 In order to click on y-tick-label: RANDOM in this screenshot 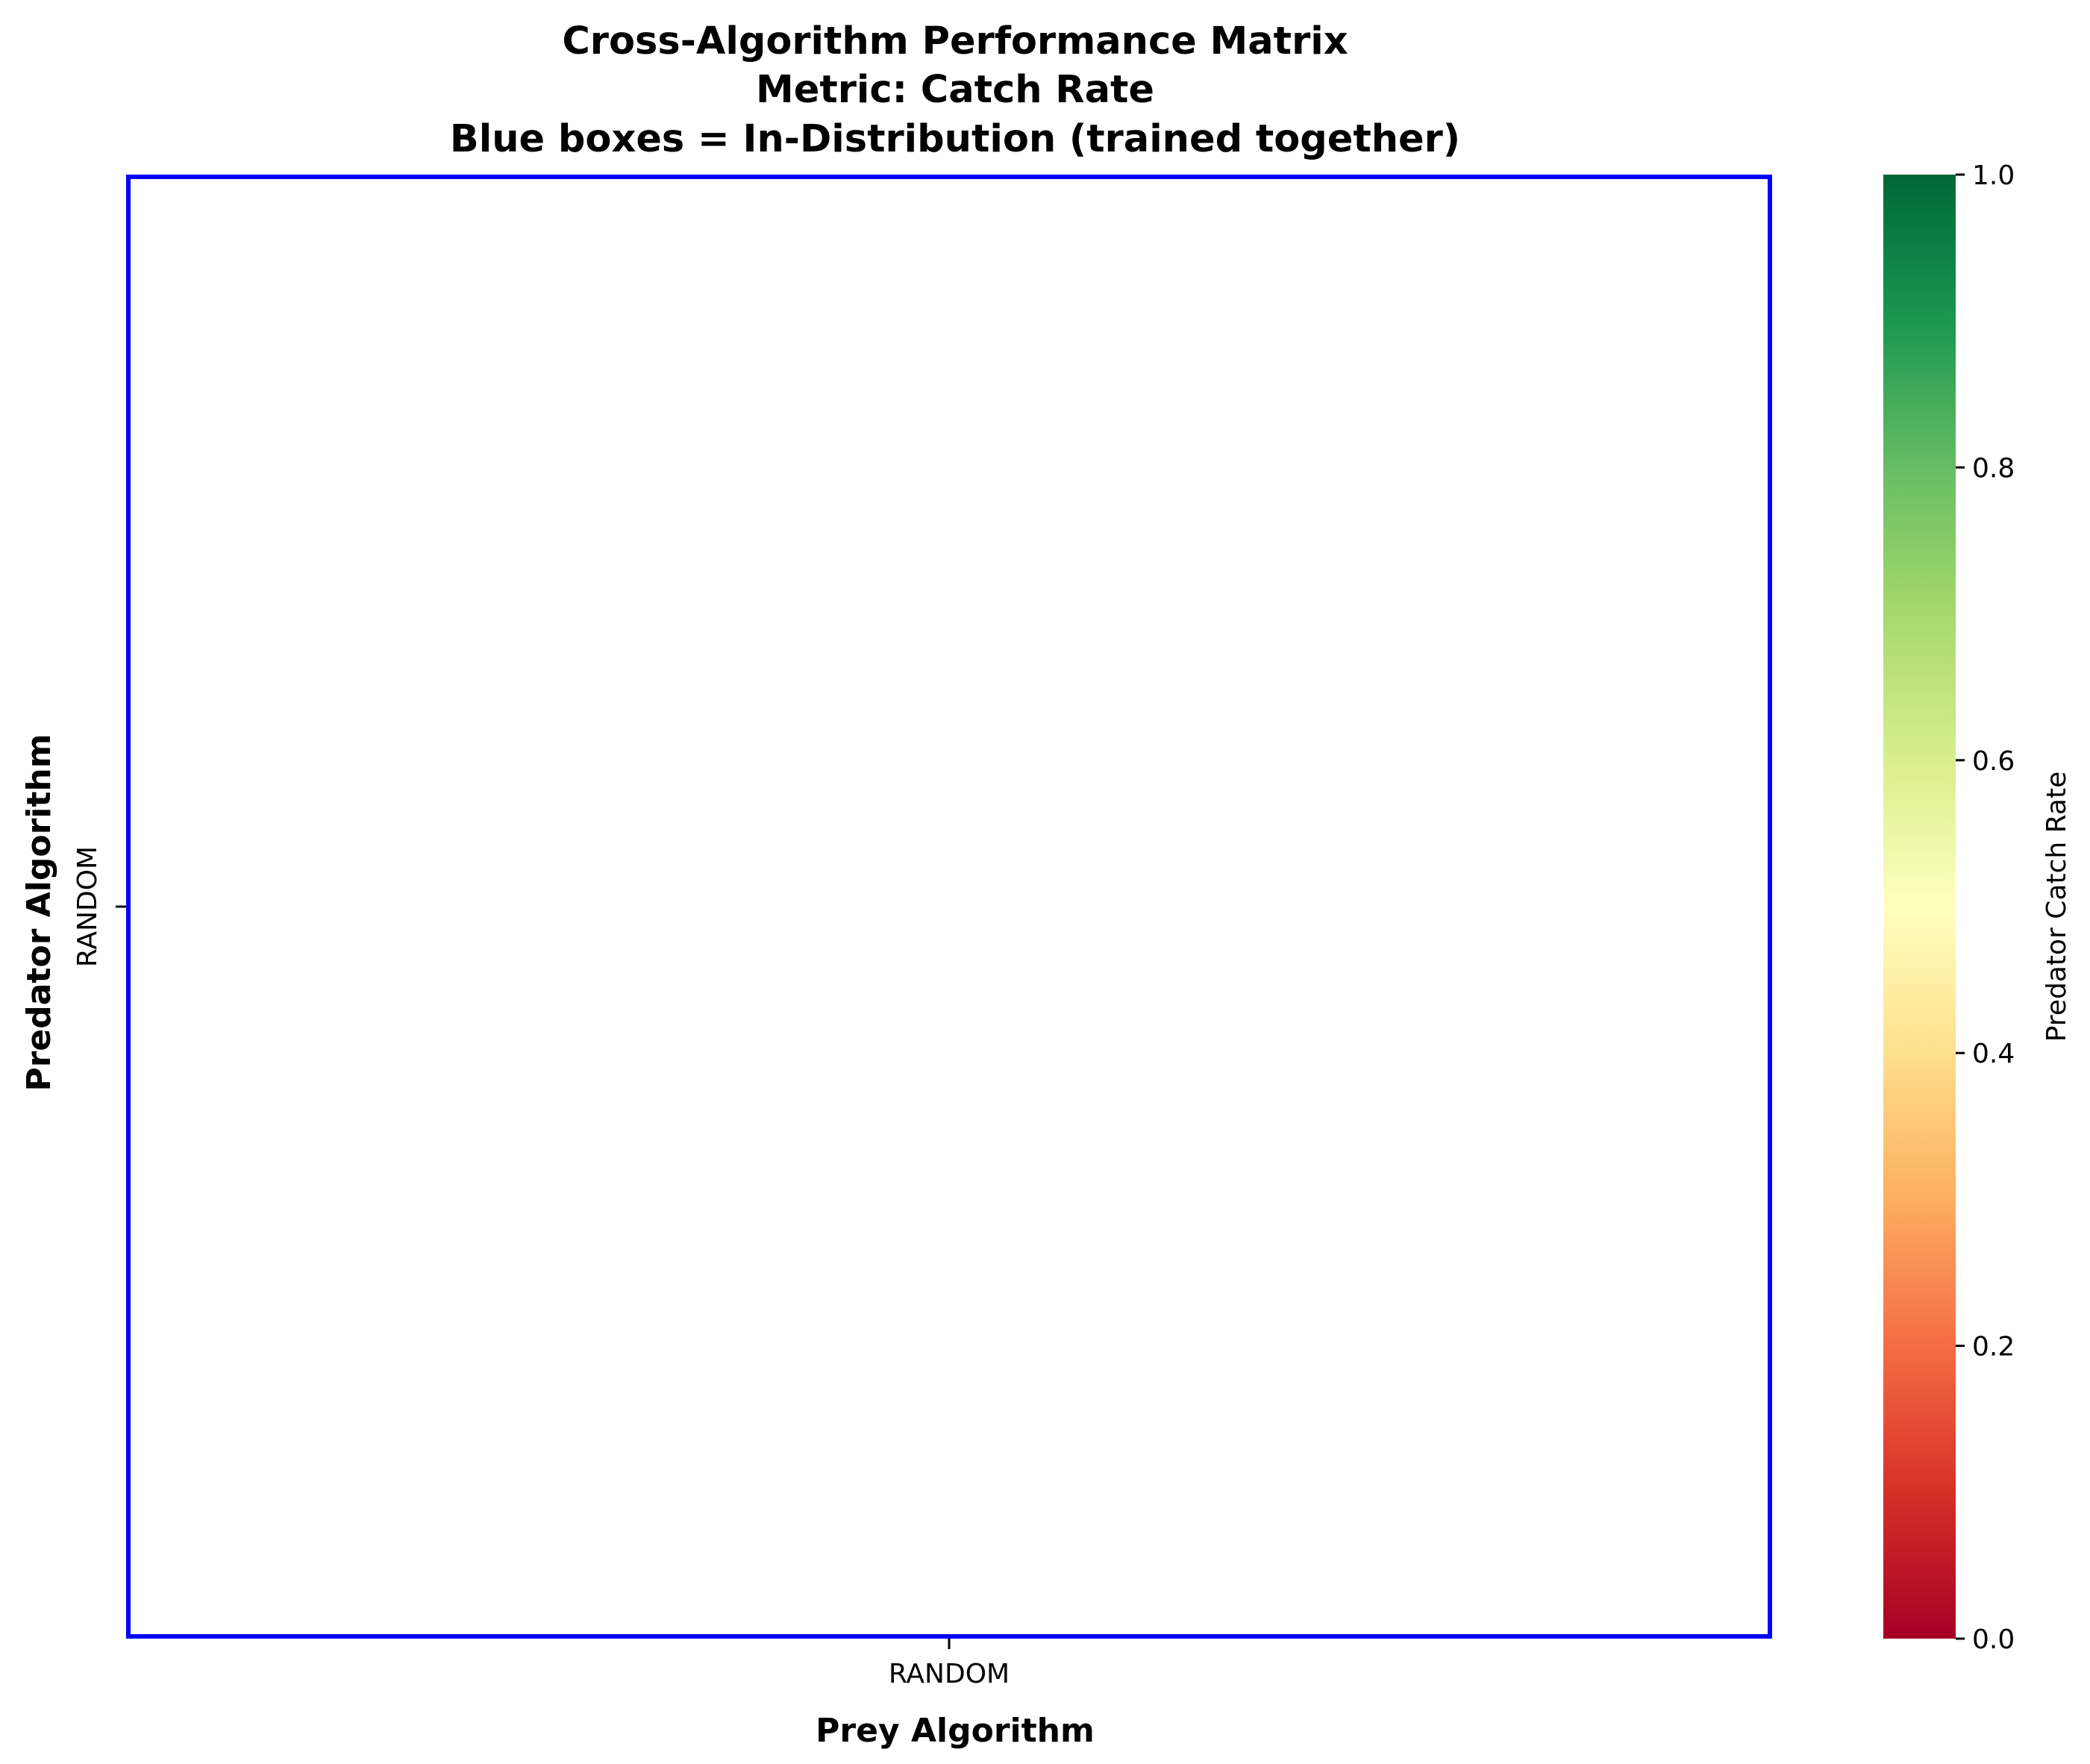, I will do `click(87, 906)`.